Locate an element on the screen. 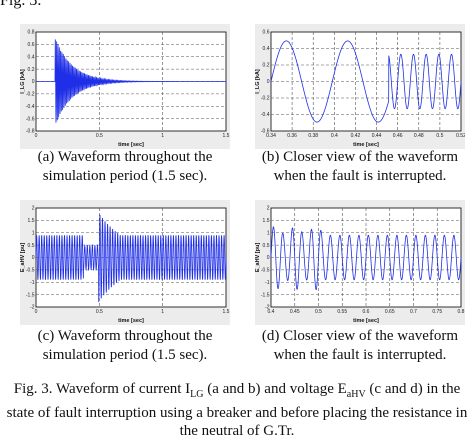 The width and height of the screenshot is (474, 440). plot-d-ylabel: E_aHV [pu] is located at coordinates (258, 258).